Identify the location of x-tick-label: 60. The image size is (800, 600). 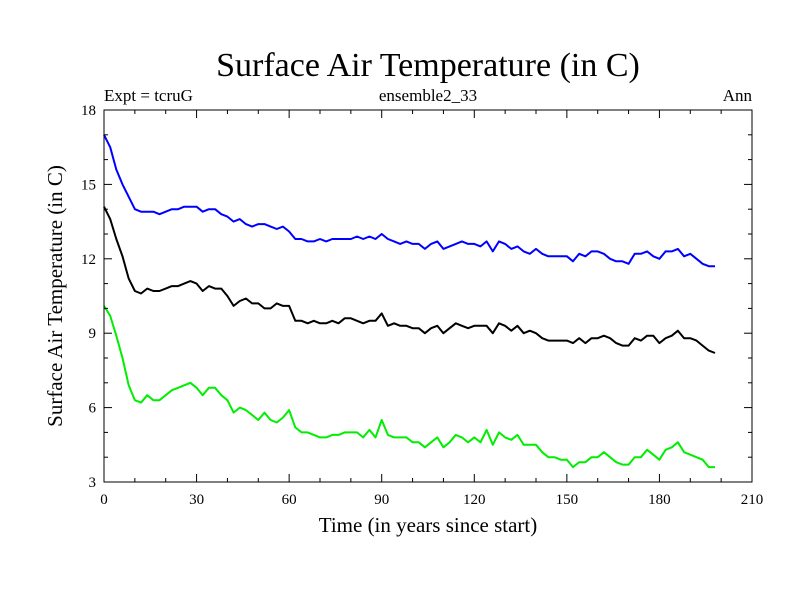
(289, 500).